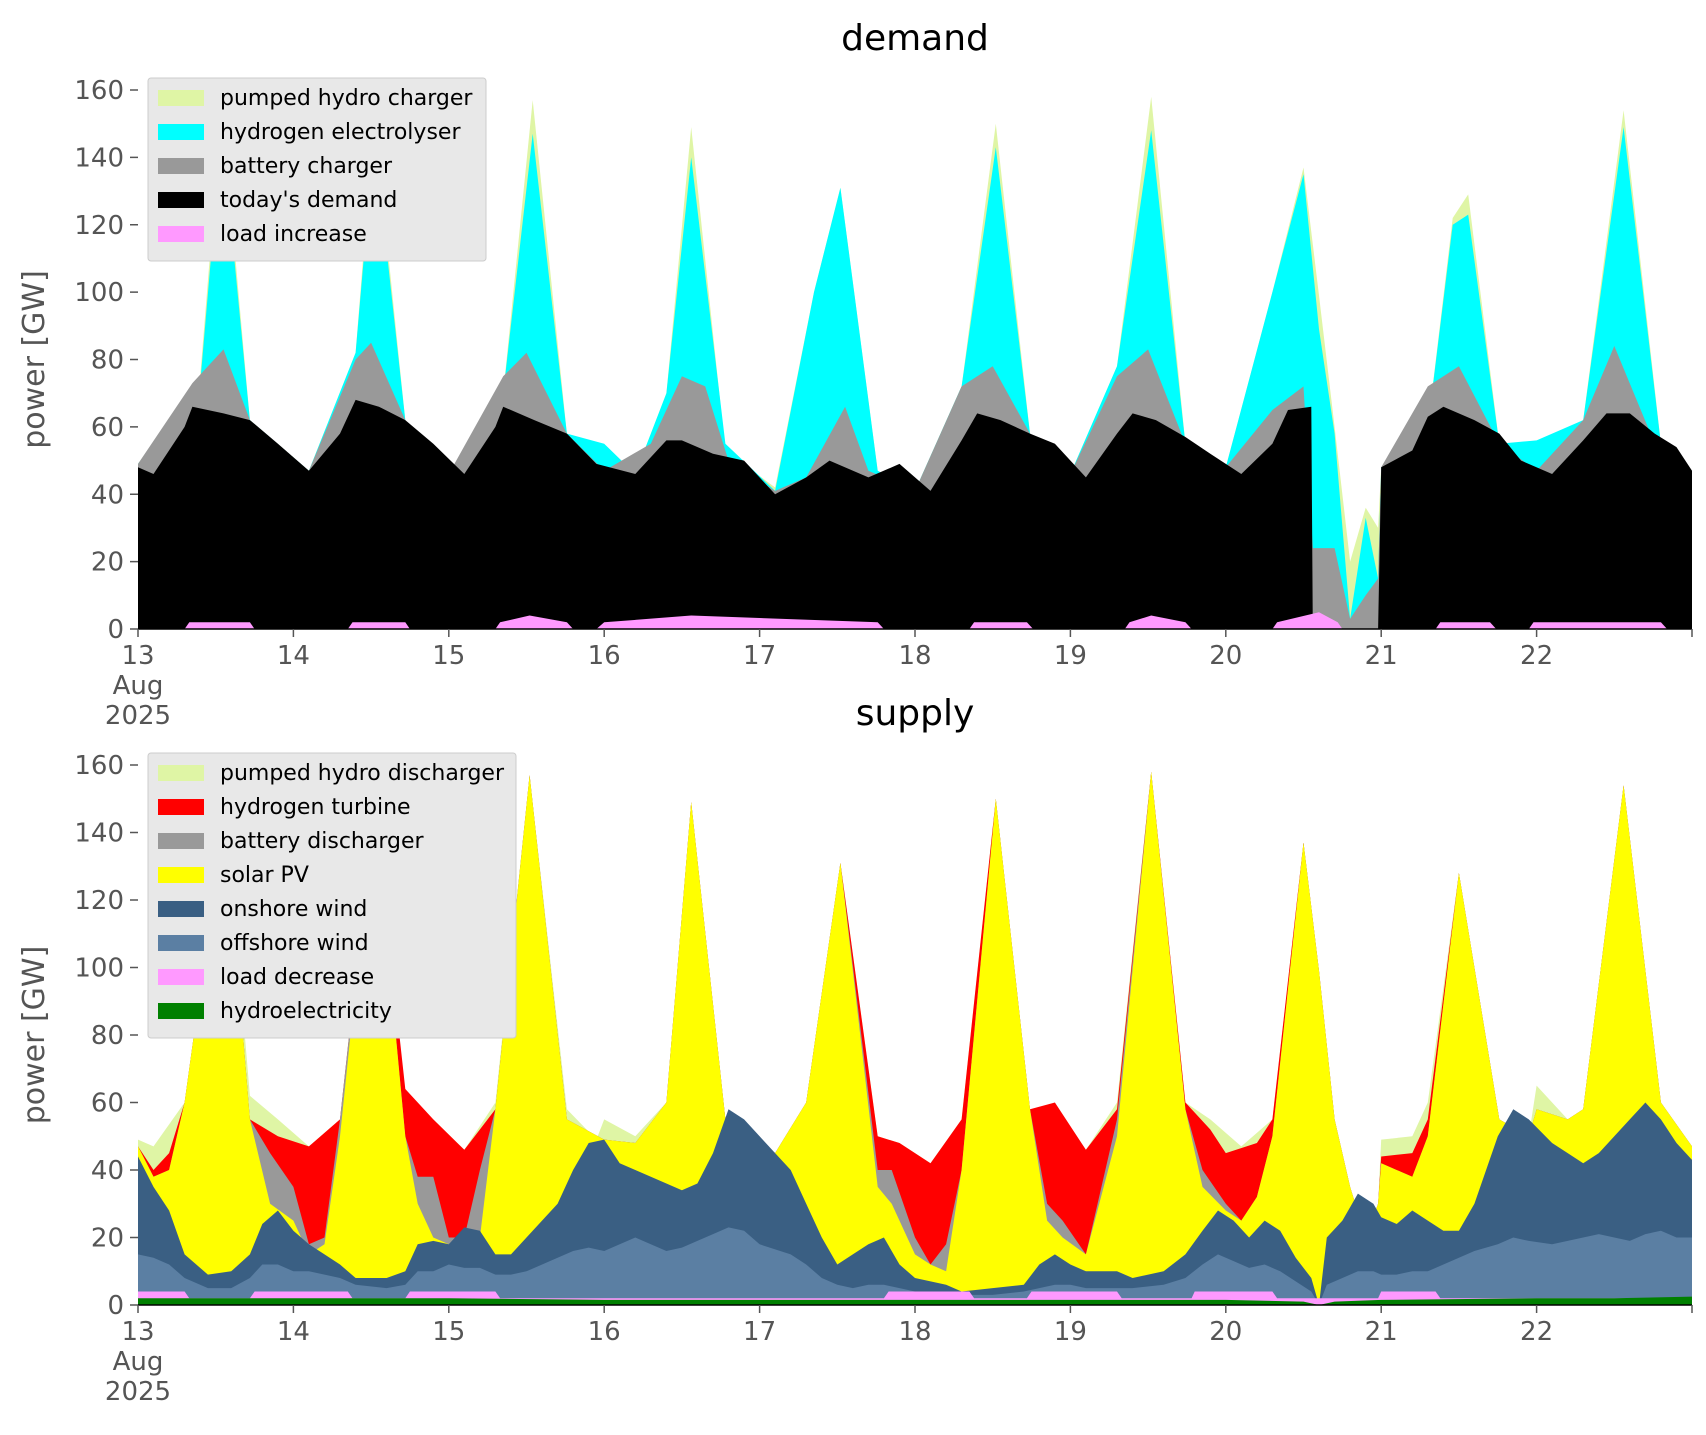 This screenshot has width=1706, height=1435. Describe the element at coordinates (915, 1300) in the screenshot. I see `area-series-hydroelectricity` at that location.